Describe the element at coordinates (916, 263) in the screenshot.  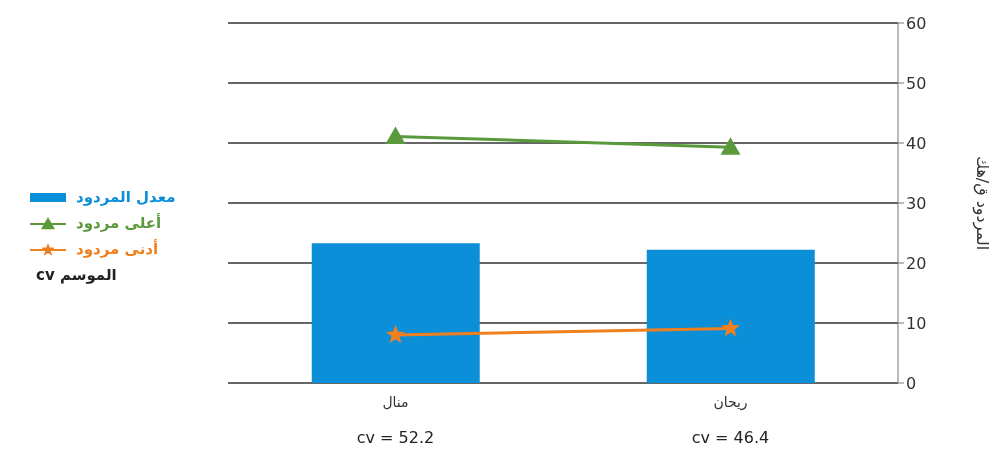
I see `y-tick-label: 20` at that location.